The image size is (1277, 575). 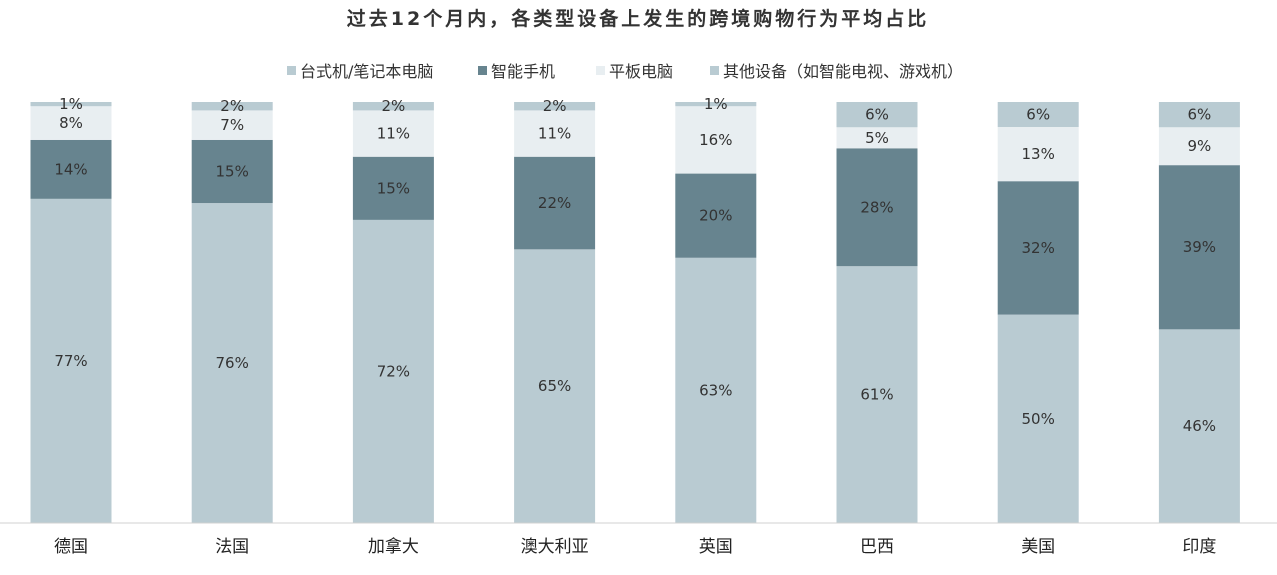 I want to click on data-label-4-1: 20%, so click(x=715, y=216).